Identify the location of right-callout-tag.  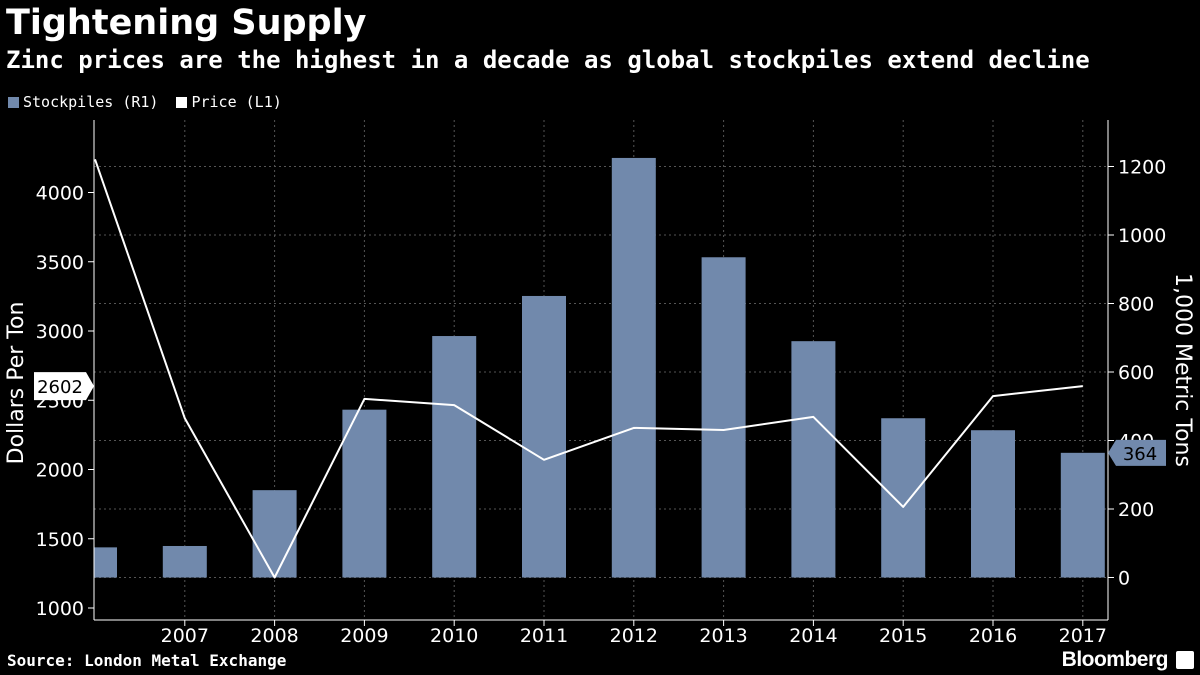
(1137, 452).